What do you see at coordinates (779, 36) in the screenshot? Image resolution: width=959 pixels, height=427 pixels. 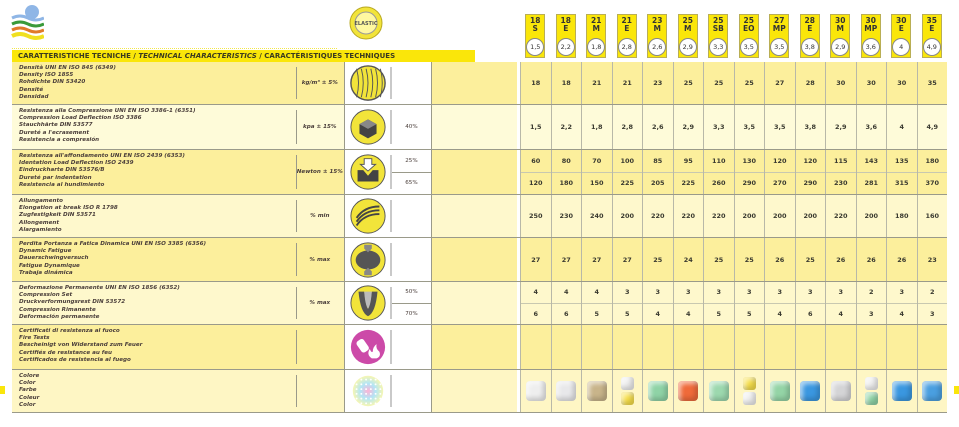 I see `product-header: 27 MP 3,5` at bounding box center [779, 36].